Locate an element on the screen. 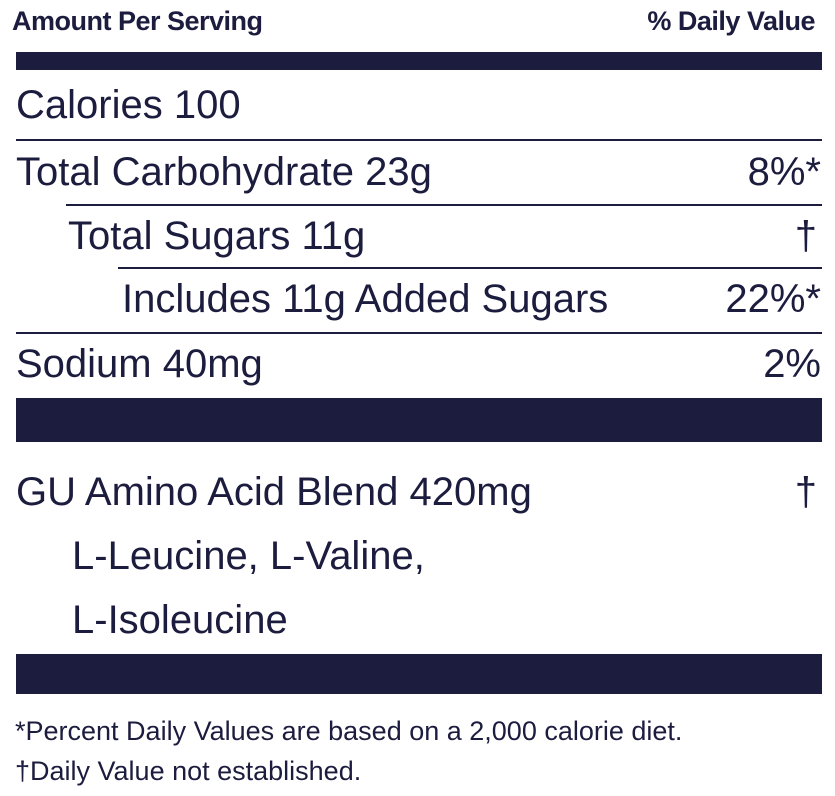 Image resolution: width=835 pixels, height=796 pixels. divider-carbohydrate is located at coordinates (444, 205).